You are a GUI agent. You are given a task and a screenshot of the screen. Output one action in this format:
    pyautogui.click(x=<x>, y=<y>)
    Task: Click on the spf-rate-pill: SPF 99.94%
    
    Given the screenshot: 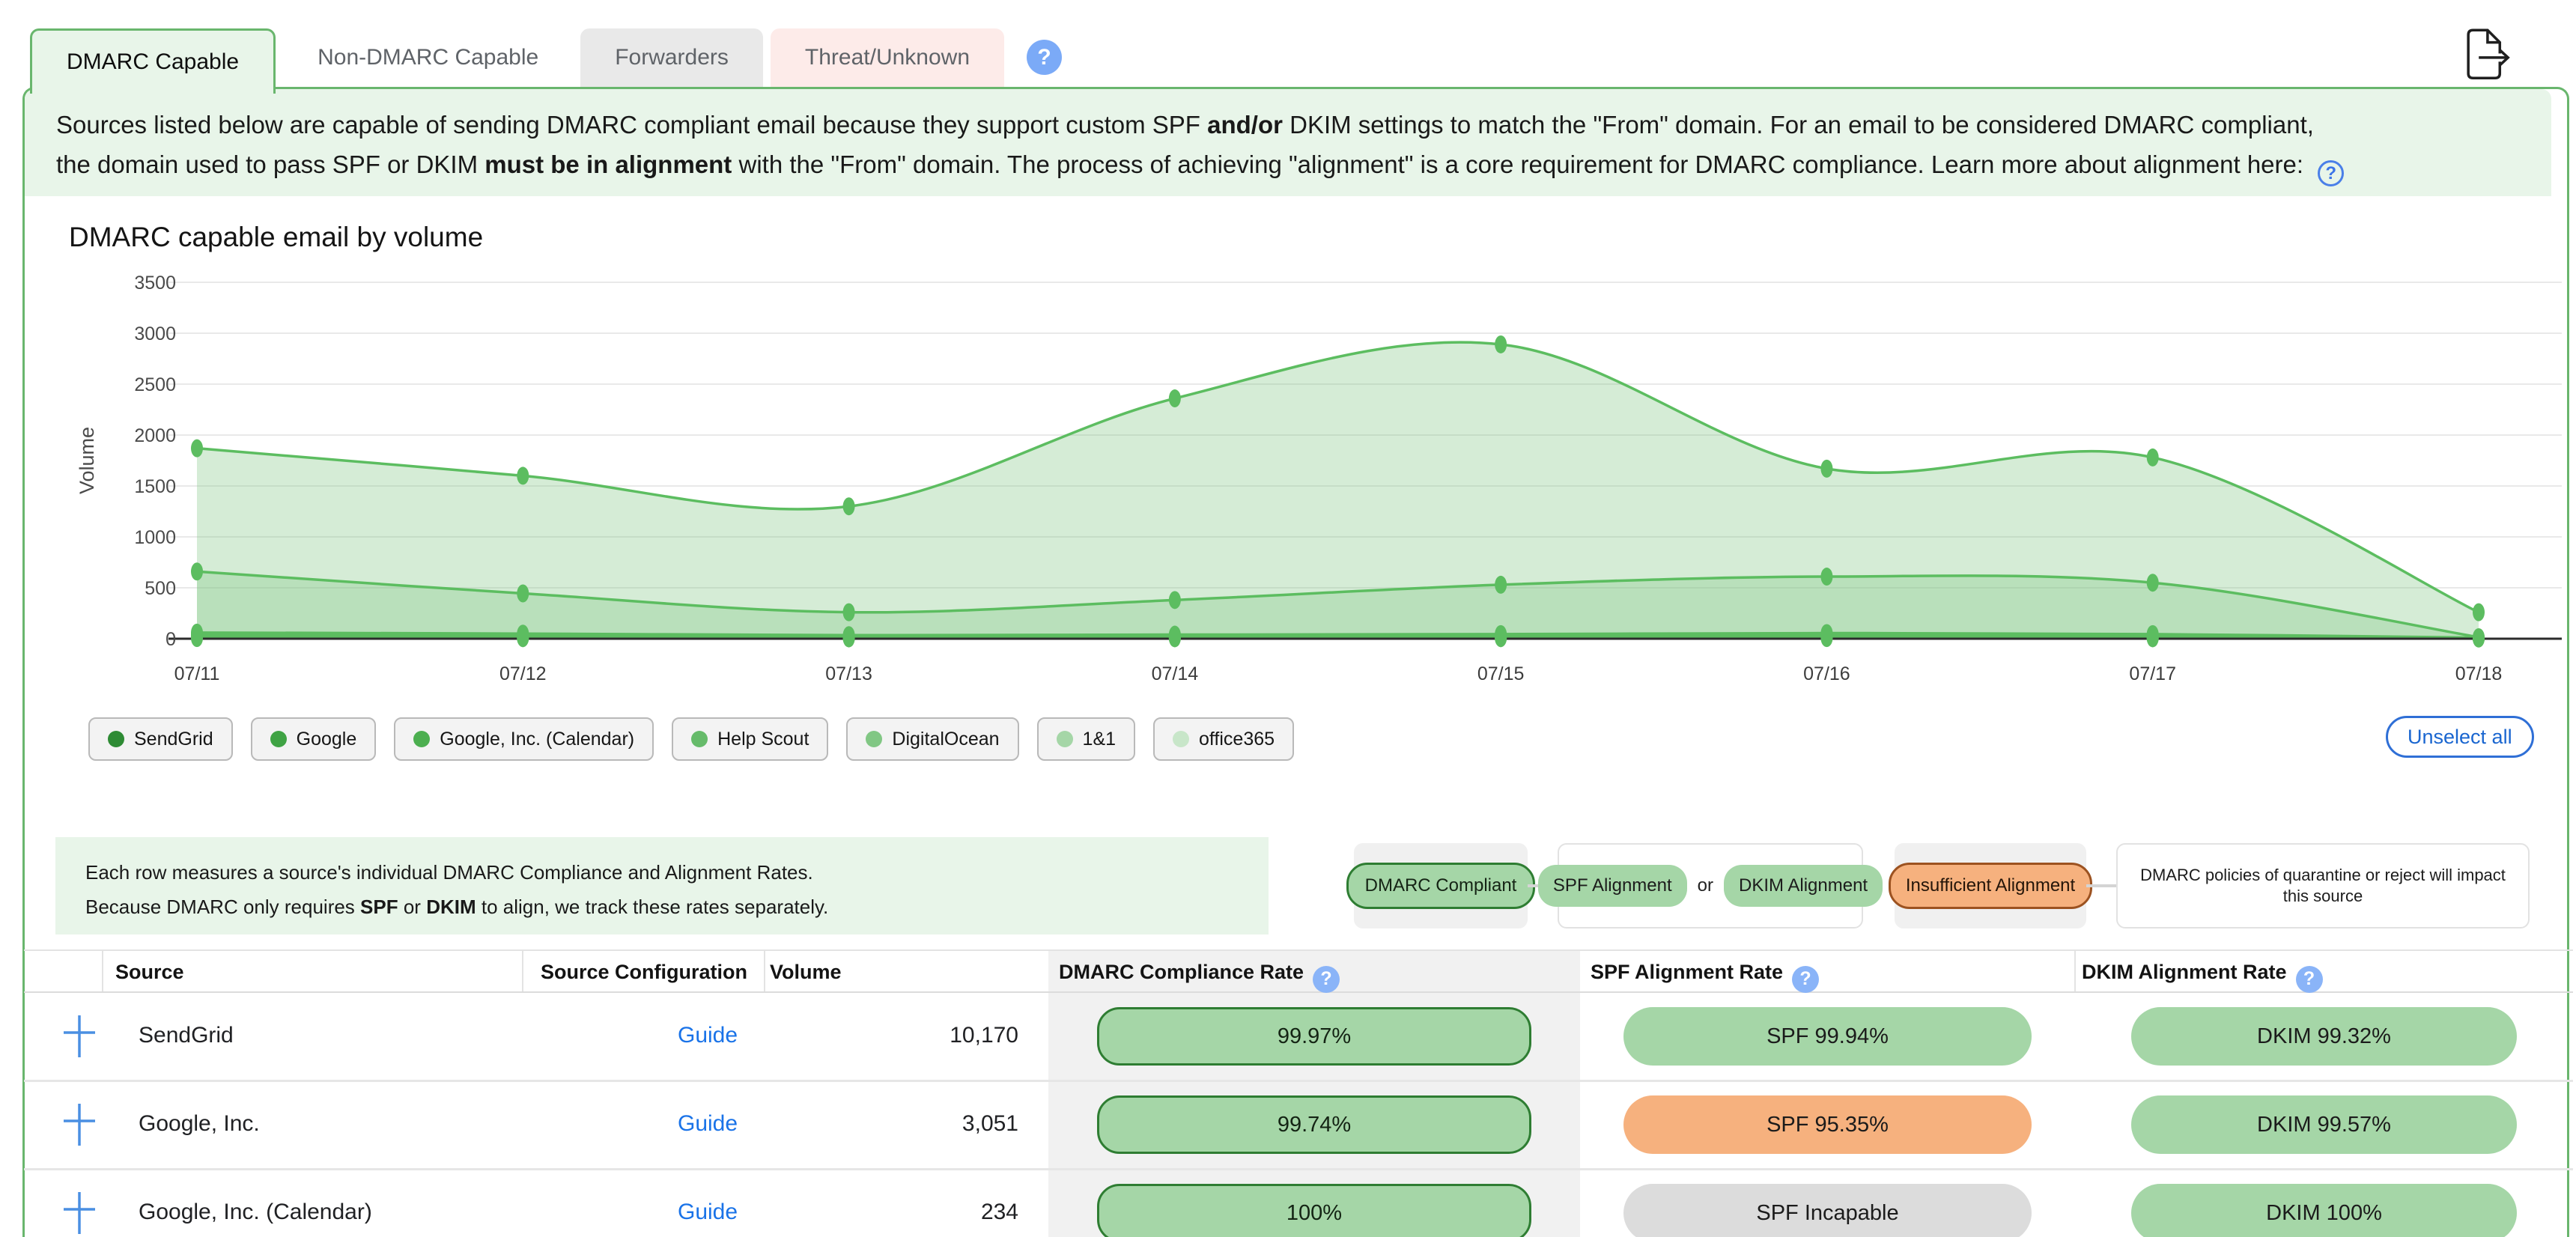 What is the action you would take?
    pyautogui.click(x=1827, y=1036)
    